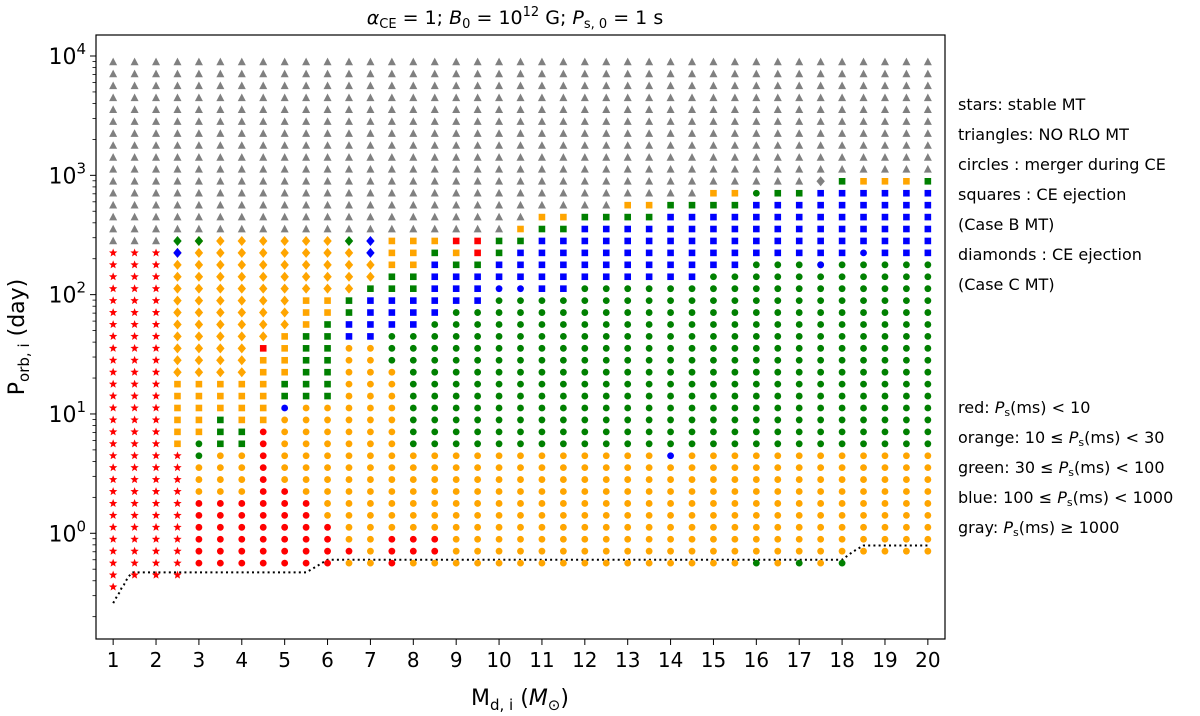 The height and width of the screenshot is (716, 1200). I want to click on chart-title: αCE = 1; B0 = 1012 G; Ps, 0 = 1 s, so click(515, 18).